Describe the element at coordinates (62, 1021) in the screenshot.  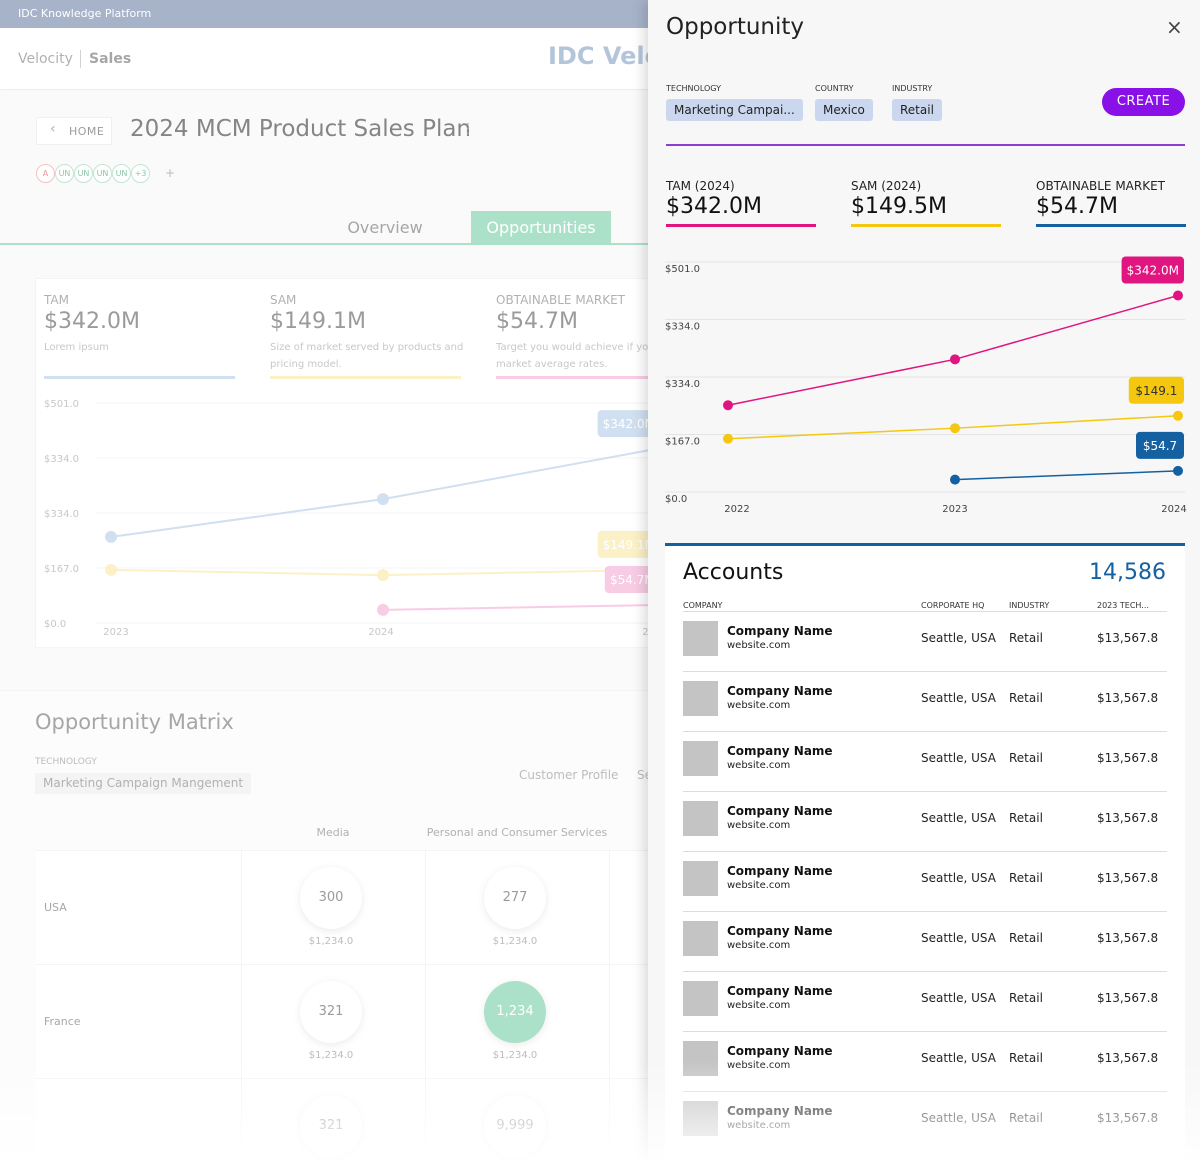
I see `row-label: France` at that location.